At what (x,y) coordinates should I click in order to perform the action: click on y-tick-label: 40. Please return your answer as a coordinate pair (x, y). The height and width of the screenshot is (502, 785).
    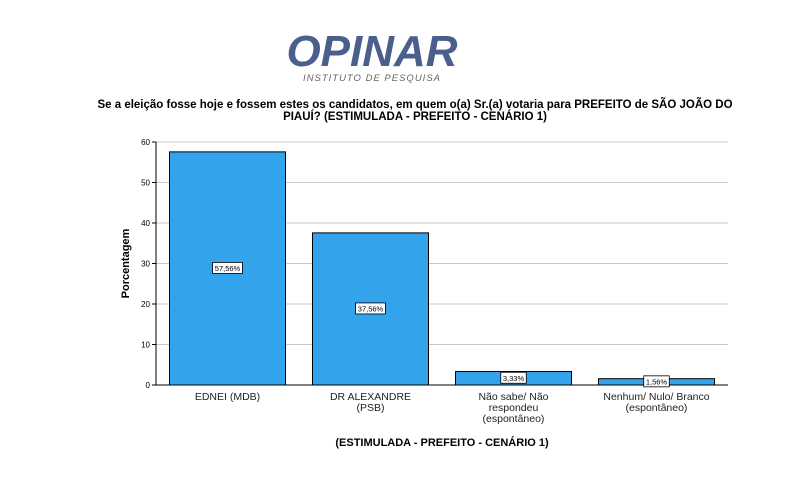
    Looking at the image, I should click on (145, 223).